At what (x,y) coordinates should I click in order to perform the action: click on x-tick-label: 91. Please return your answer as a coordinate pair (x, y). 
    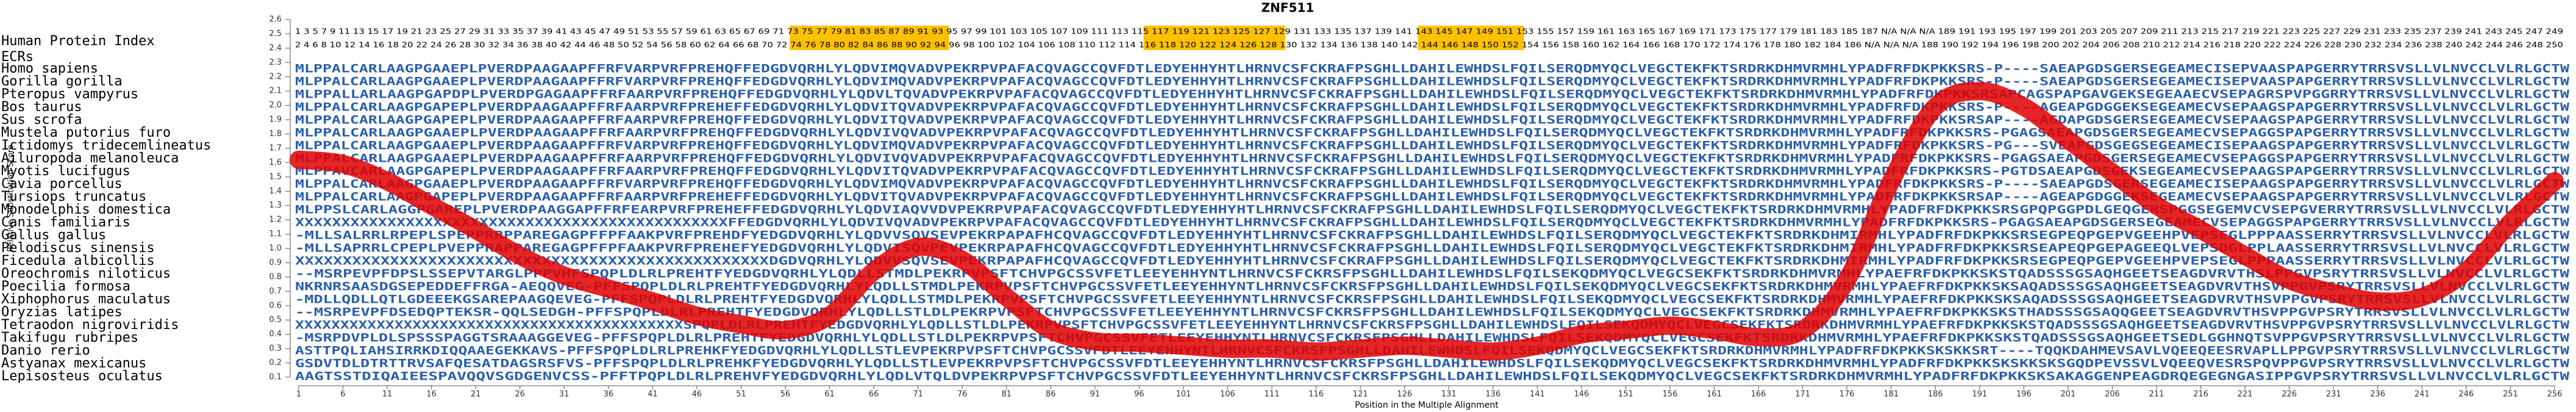
    Looking at the image, I should click on (1095, 394).